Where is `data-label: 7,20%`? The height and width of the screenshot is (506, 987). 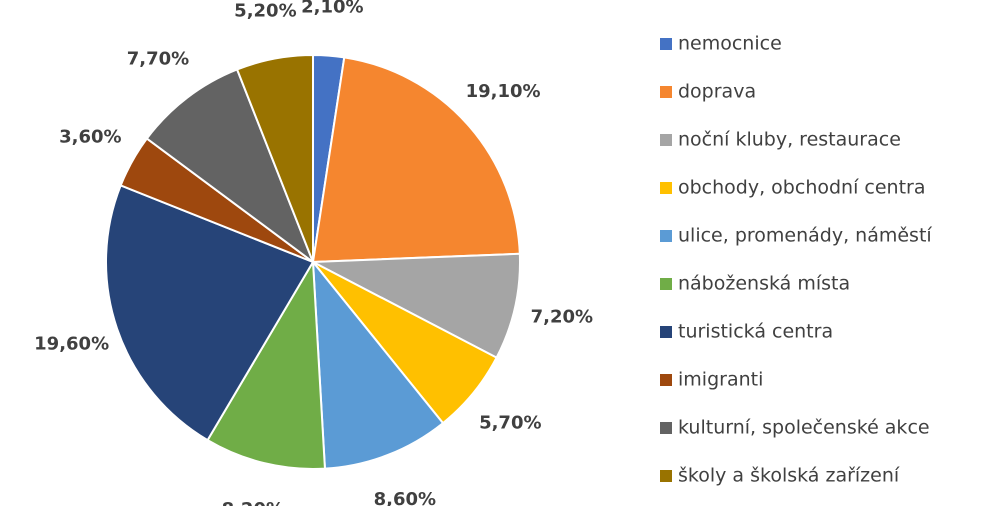 data-label: 7,20% is located at coordinates (562, 317).